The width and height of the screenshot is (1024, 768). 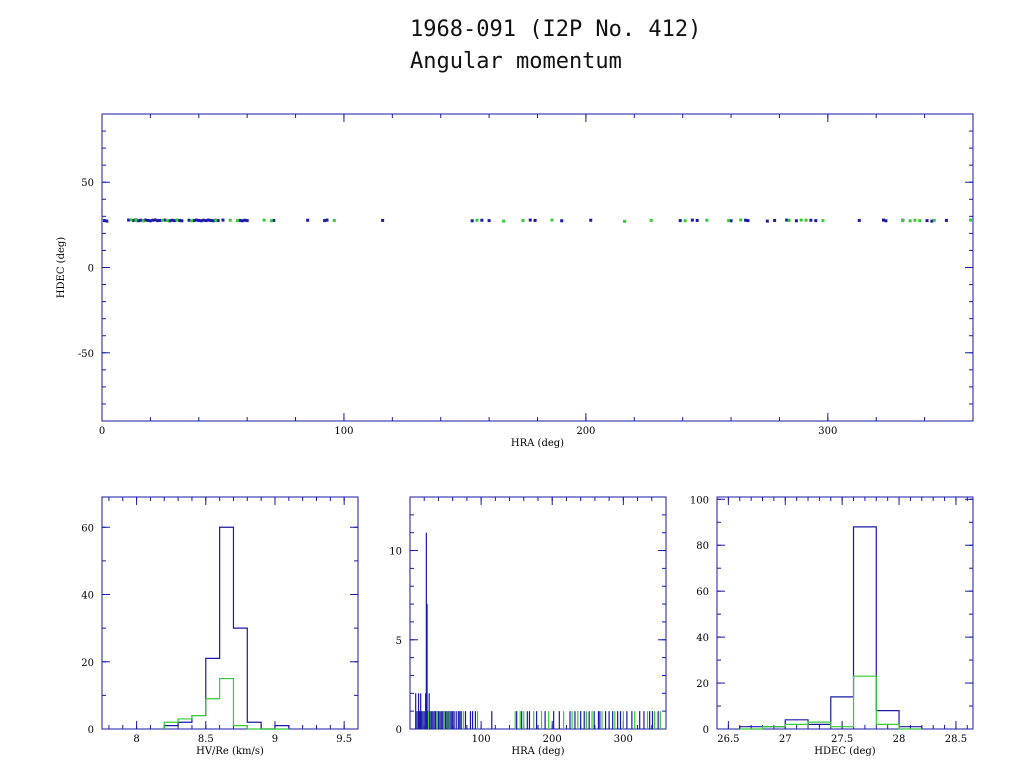 I want to click on histogram-line-blue, so click(x=831, y=627).